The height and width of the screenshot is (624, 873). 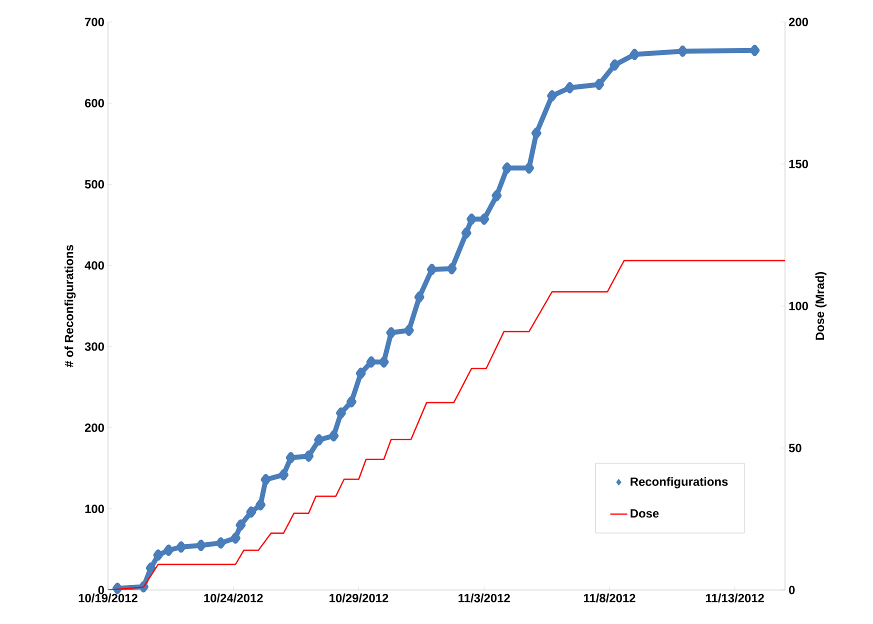 What do you see at coordinates (94, 427) in the screenshot?
I see `y-tick-label: 200` at bounding box center [94, 427].